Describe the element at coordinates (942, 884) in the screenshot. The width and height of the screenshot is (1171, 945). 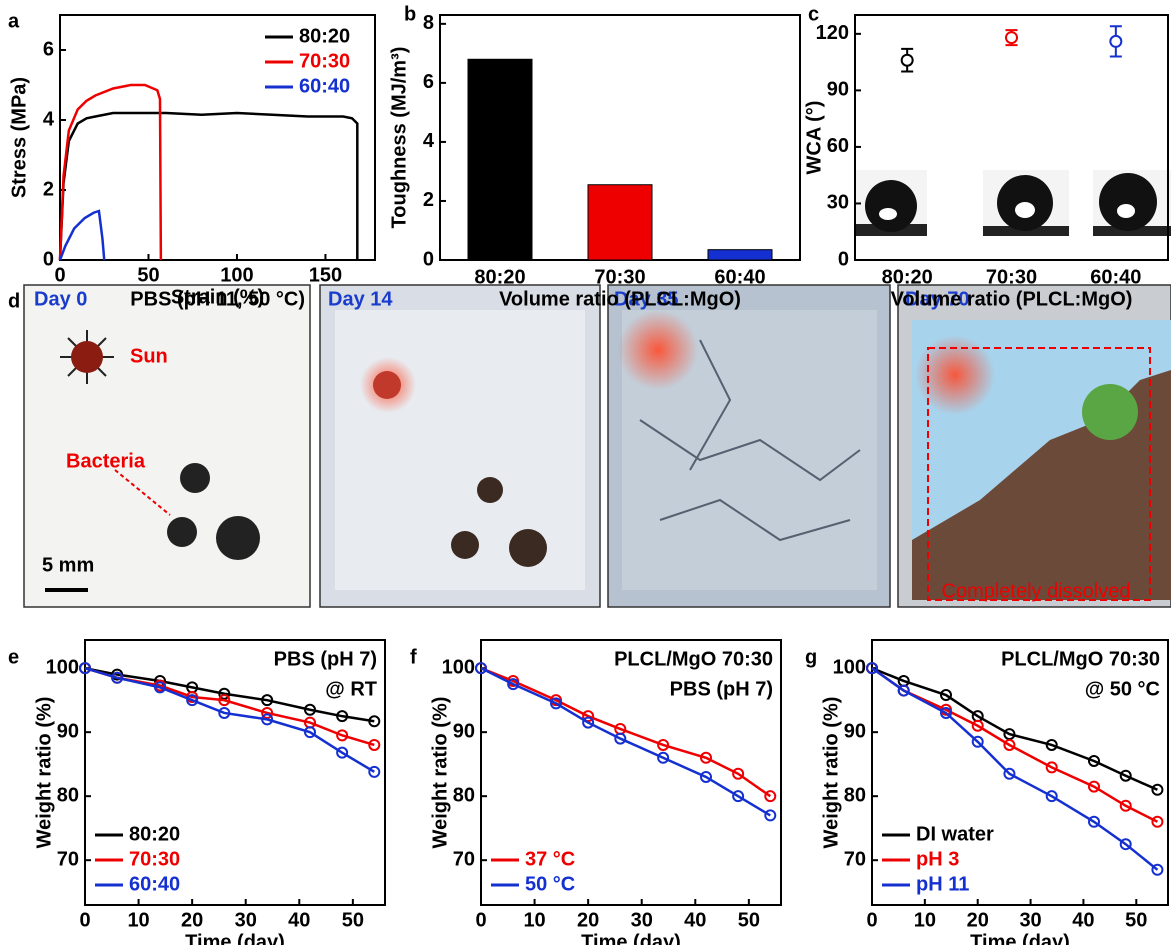
I see `legend-label: pH 11` at that location.